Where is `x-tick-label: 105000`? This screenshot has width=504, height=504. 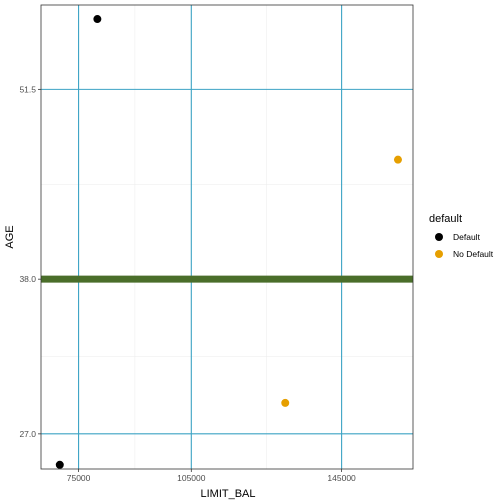
x-tick-label: 105000 is located at coordinates (191, 478).